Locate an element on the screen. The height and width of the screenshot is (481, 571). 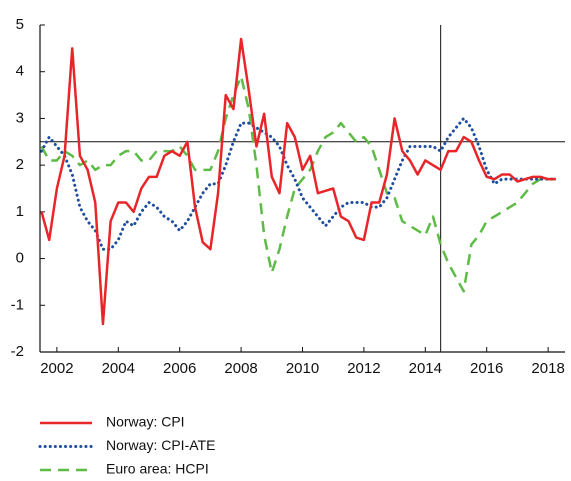
legend-label: Norway: CPI-ATE is located at coordinates (160, 445).